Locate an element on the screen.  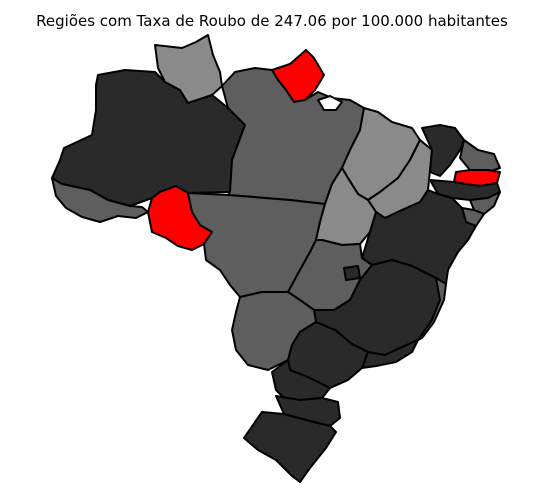
region-CE is located at coordinates (443, 150).